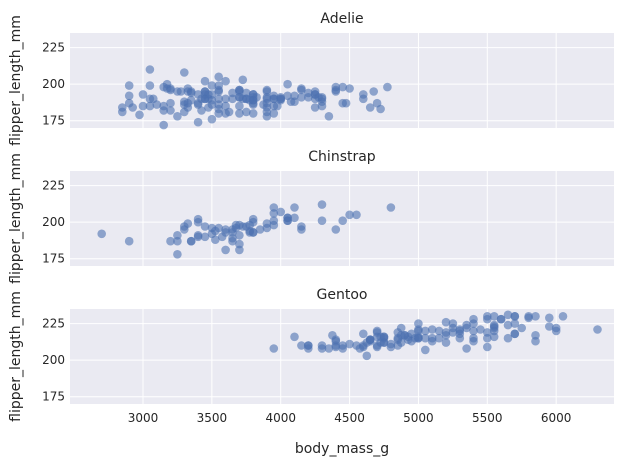  What do you see at coordinates (280, 418) in the screenshot?
I see `x-tick-label: 4000` at bounding box center [280, 418].